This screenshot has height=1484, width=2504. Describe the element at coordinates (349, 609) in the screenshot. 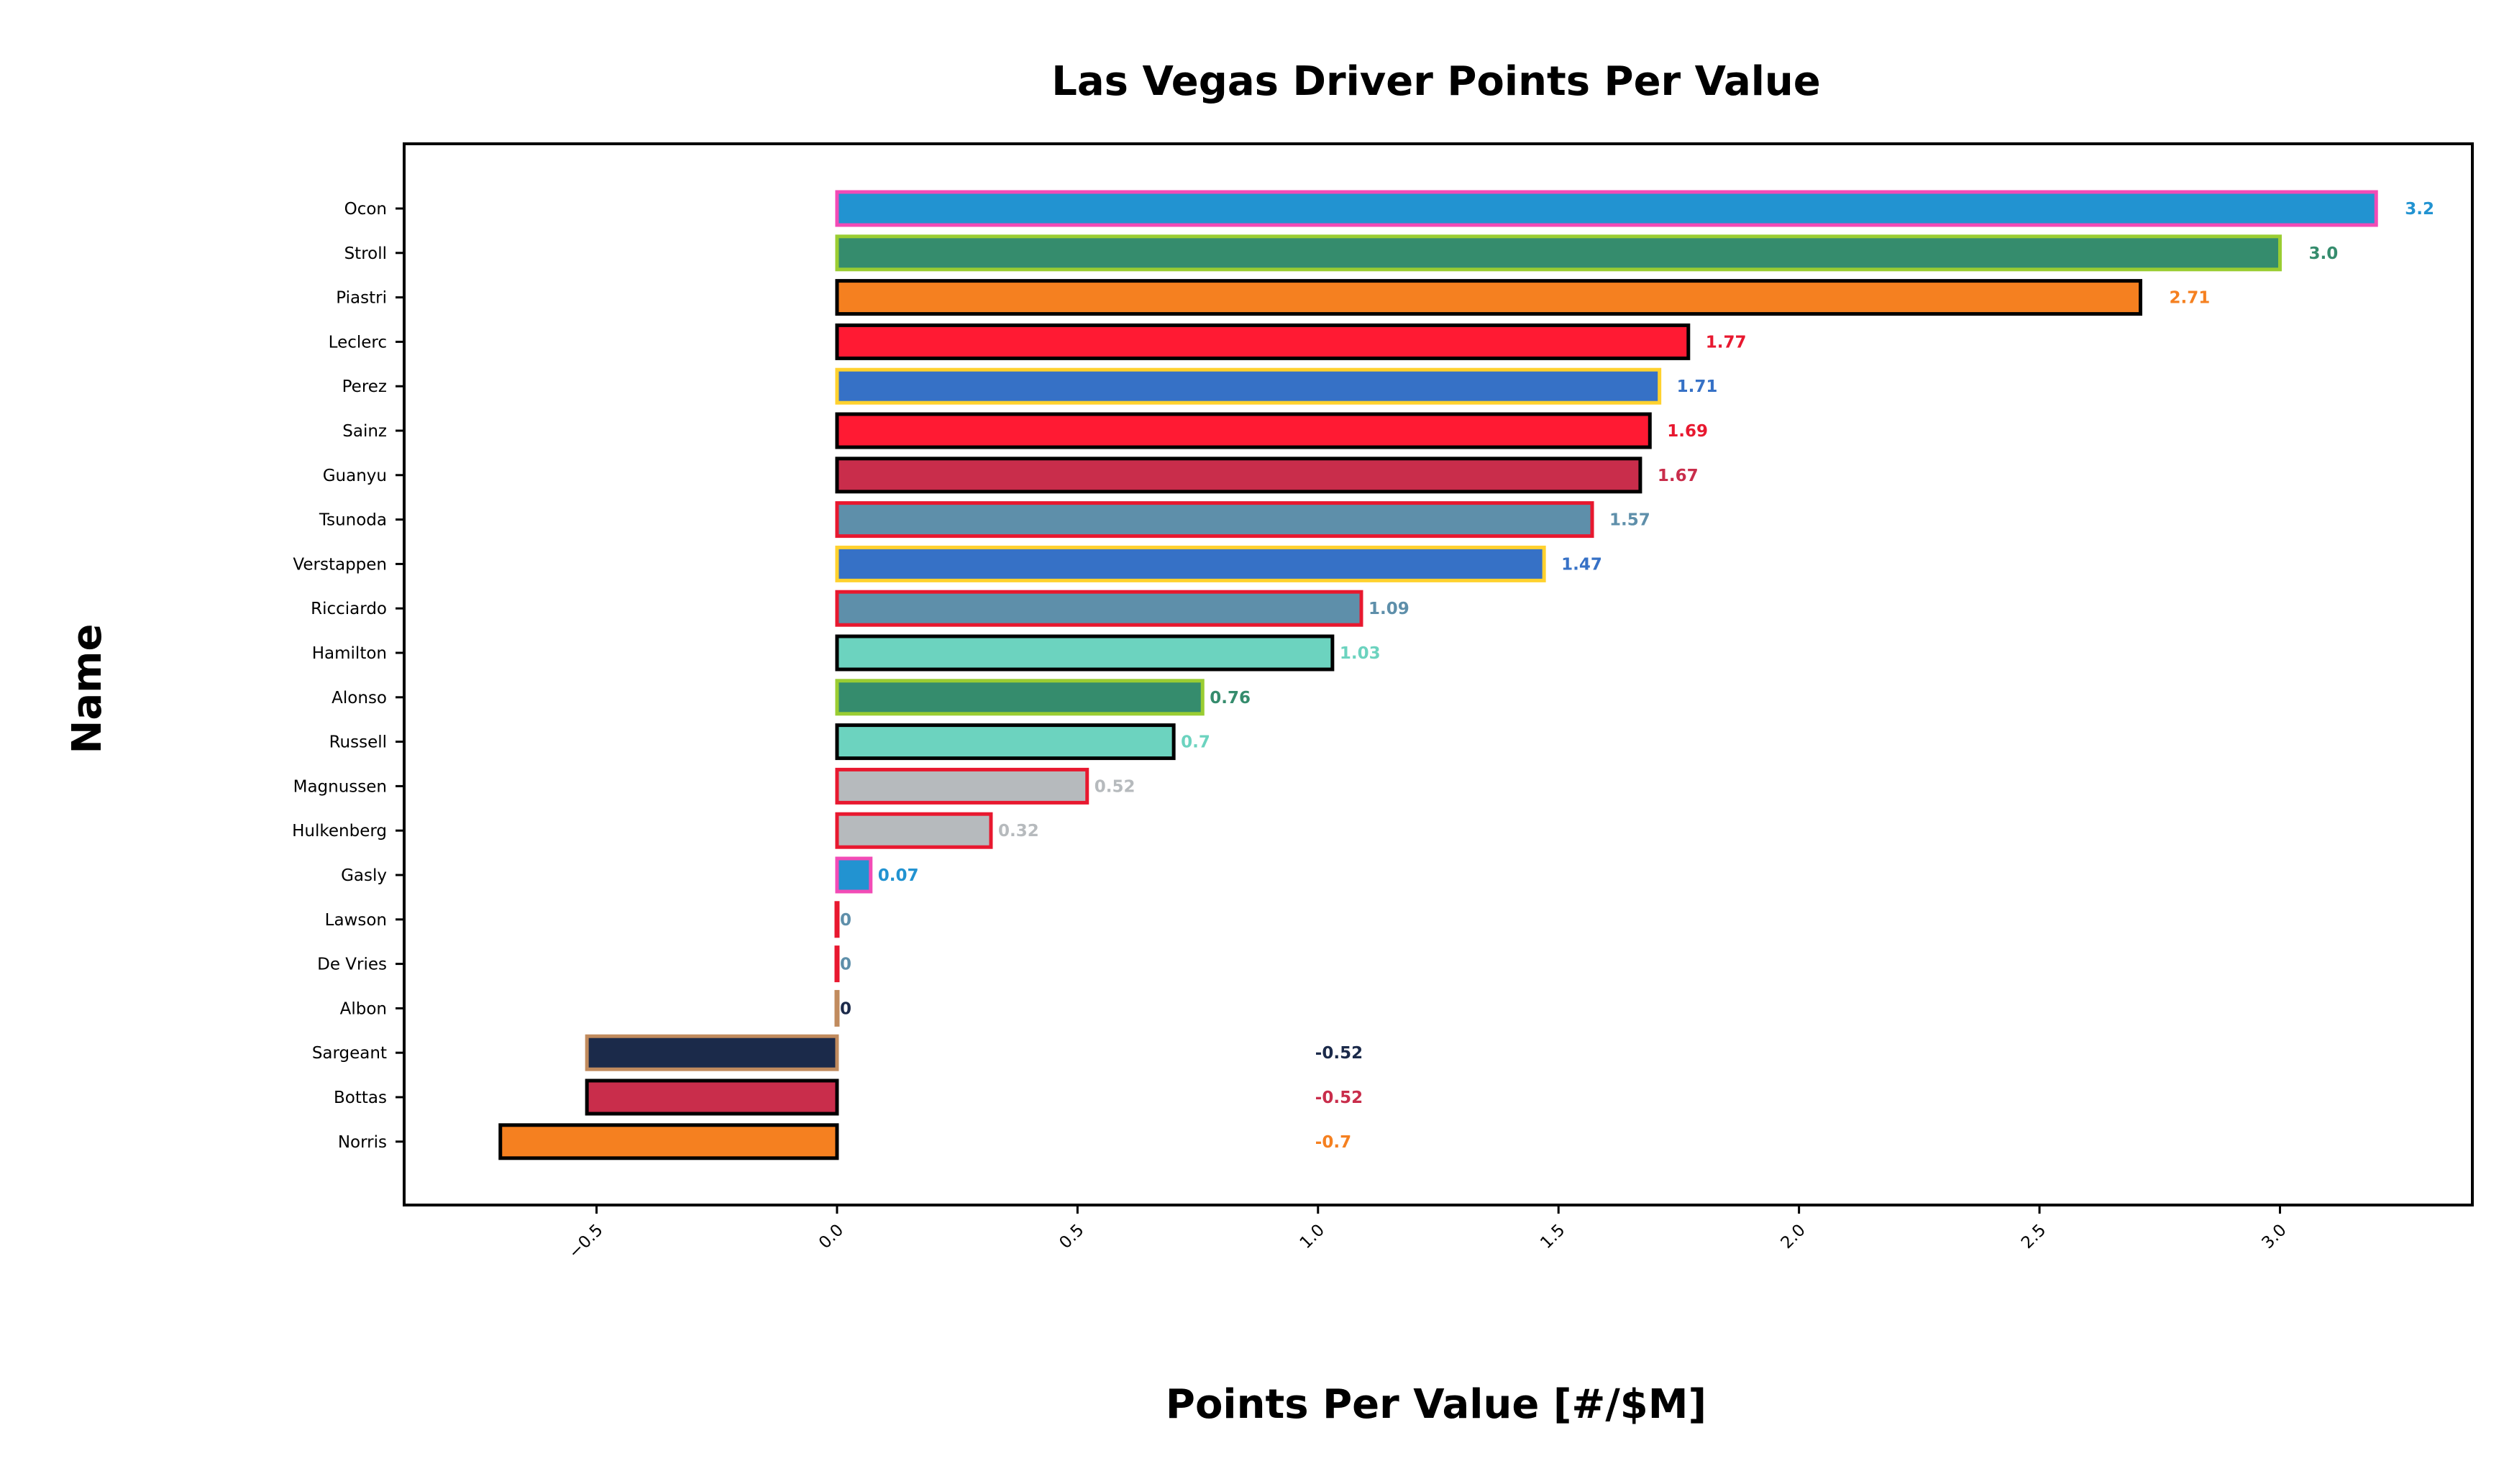

I see `y-tick-label: Ricciardo` at that location.